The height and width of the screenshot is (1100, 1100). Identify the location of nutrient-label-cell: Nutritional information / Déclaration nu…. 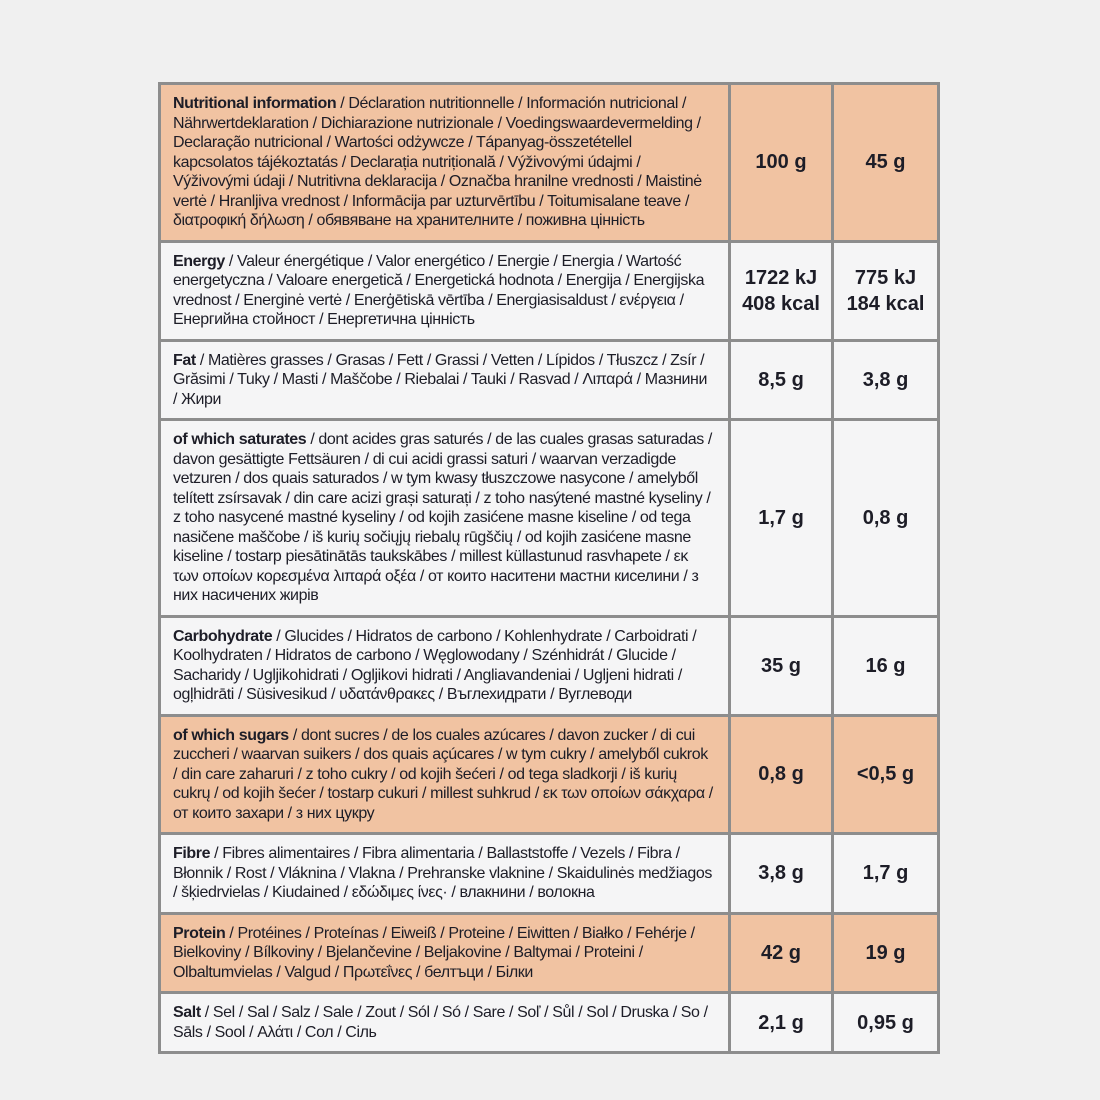
(446, 164).